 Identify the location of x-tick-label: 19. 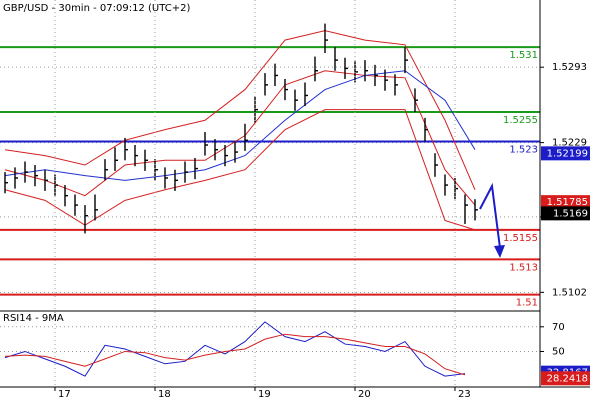
(264, 394).